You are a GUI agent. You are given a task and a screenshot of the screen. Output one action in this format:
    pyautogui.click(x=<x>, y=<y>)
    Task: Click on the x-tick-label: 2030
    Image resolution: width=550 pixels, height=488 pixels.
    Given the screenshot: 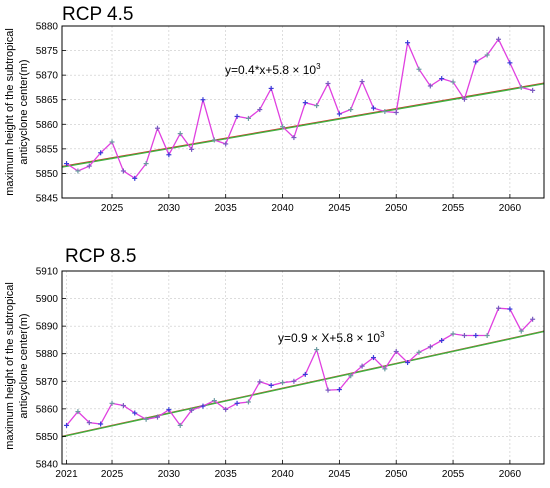 What is the action you would take?
    pyautogui.click(x=169, y=474)
    